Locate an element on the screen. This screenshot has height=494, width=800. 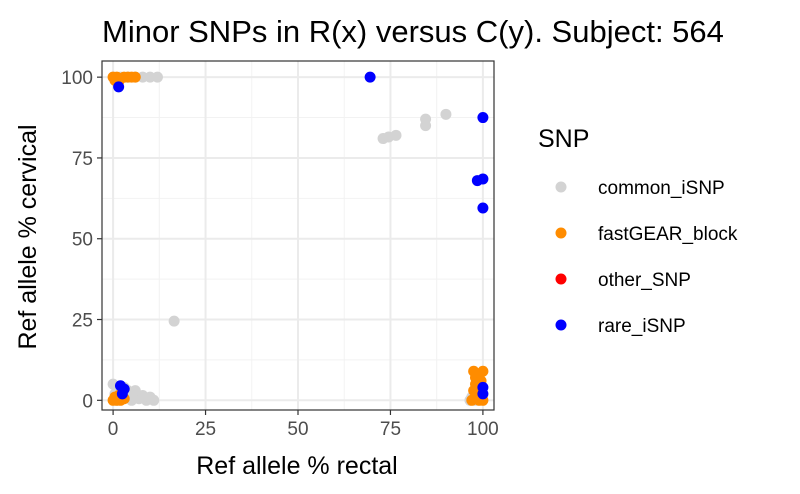
x-tick-label: 0 is located at coordinates (113, 429).